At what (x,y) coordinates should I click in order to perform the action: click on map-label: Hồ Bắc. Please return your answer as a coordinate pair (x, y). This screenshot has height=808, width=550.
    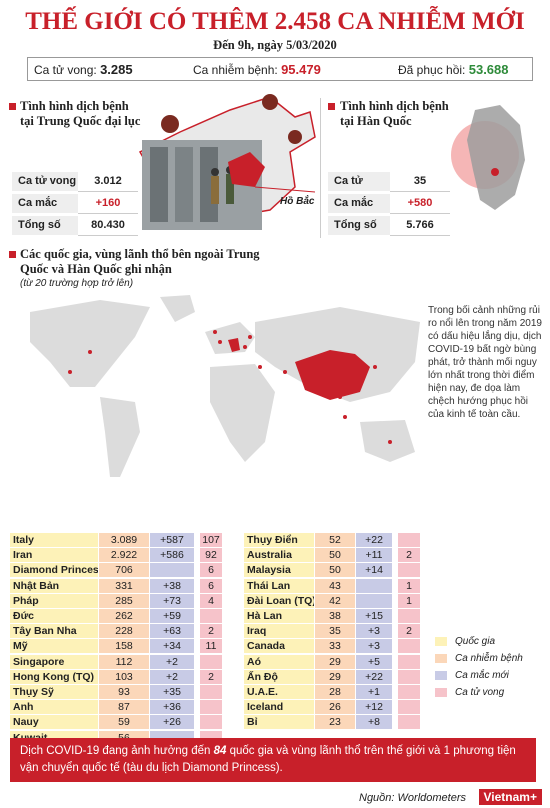
    Looking at the image, I should click on (297, 201).